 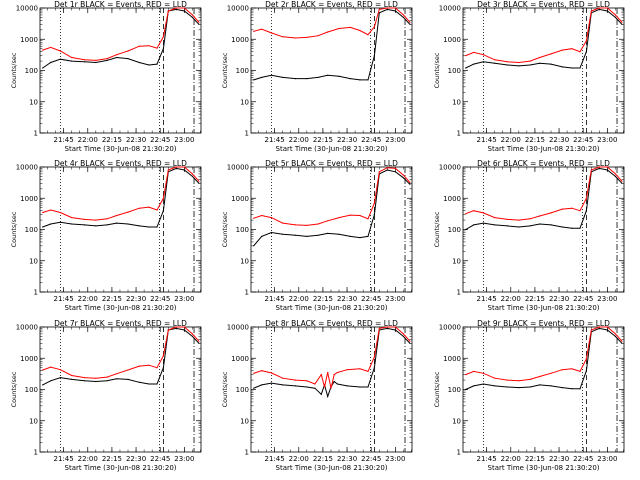 What do you see at coordinates (120, 323) in the screenshot?
I see `panel-title: Det 7r BLACK = Events, RED = LLD` at bounding box center [120, 323].